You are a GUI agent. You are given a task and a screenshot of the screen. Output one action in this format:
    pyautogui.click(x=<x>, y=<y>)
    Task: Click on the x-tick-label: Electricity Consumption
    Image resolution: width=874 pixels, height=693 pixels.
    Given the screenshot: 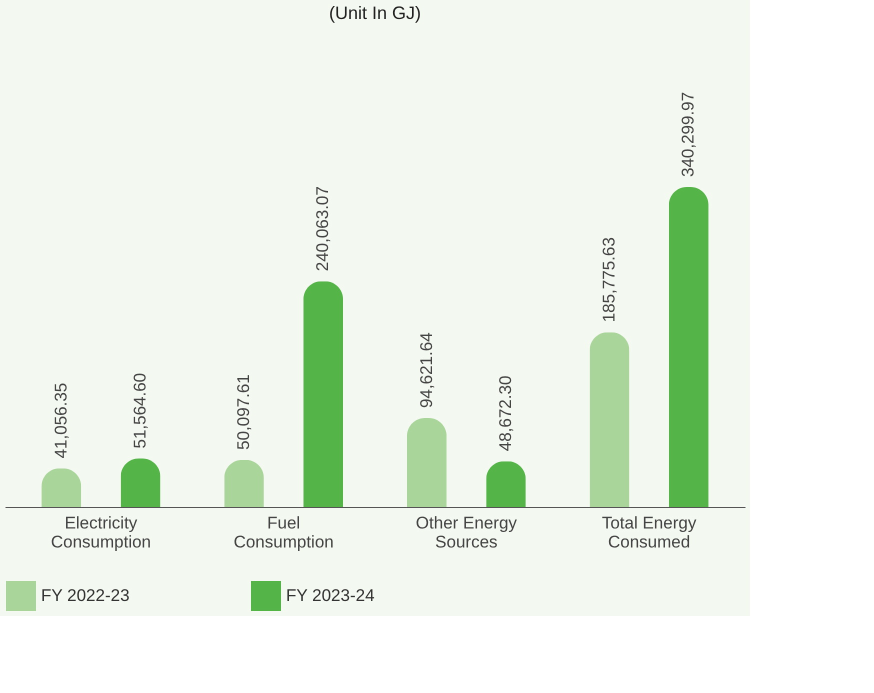 What is the action you would take?
    pyautogui.click(x=101, y=533)
    